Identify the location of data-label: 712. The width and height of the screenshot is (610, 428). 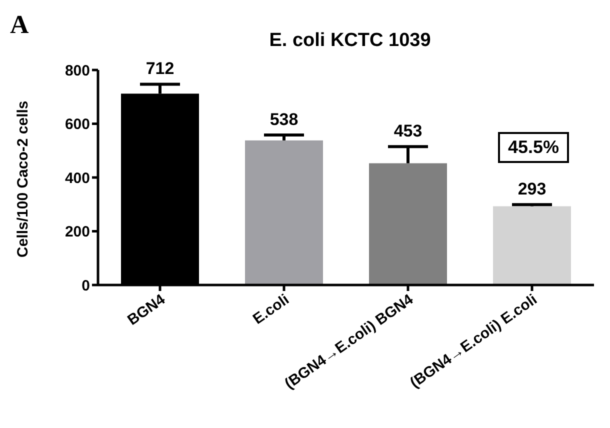
(160, 68).